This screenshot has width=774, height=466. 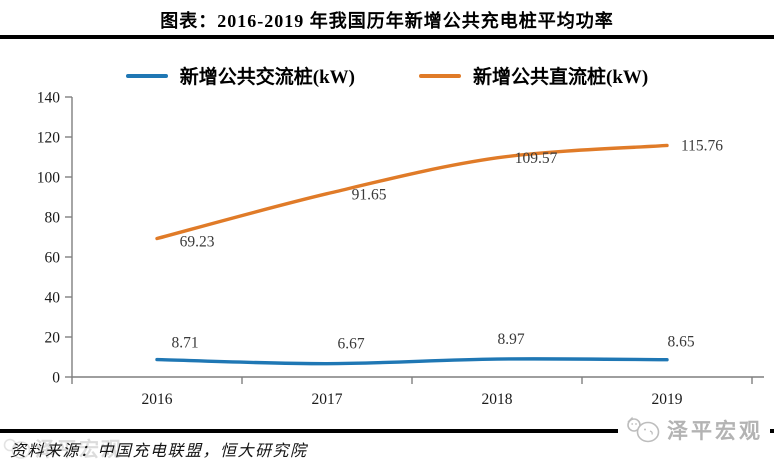 What do you see at coordinates (680, 342) in the screenshot?
I see `data-label-0-3: 8.65` at bounding box center [680, 342].